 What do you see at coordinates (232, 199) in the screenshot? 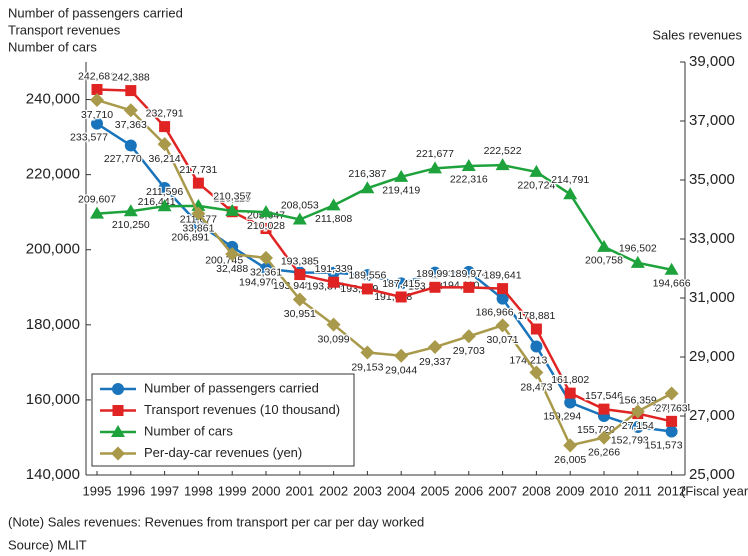
I see `data-label: 210,119` at bounding box center [232, 199].